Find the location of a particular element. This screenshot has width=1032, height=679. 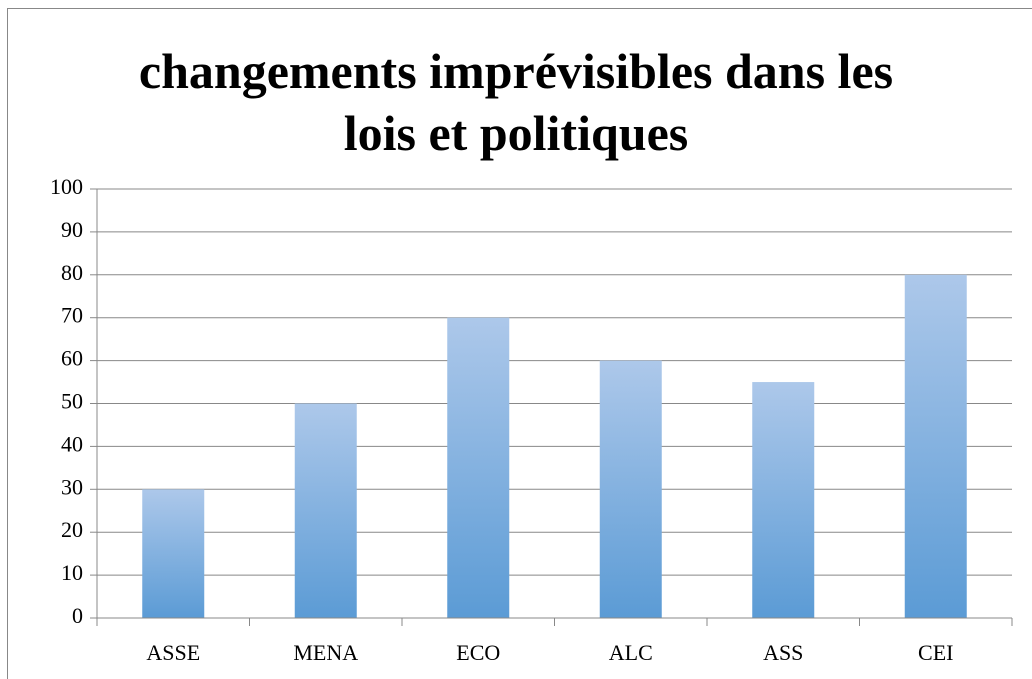

x-tick-label: ASS is located at coordinates (783, 652).